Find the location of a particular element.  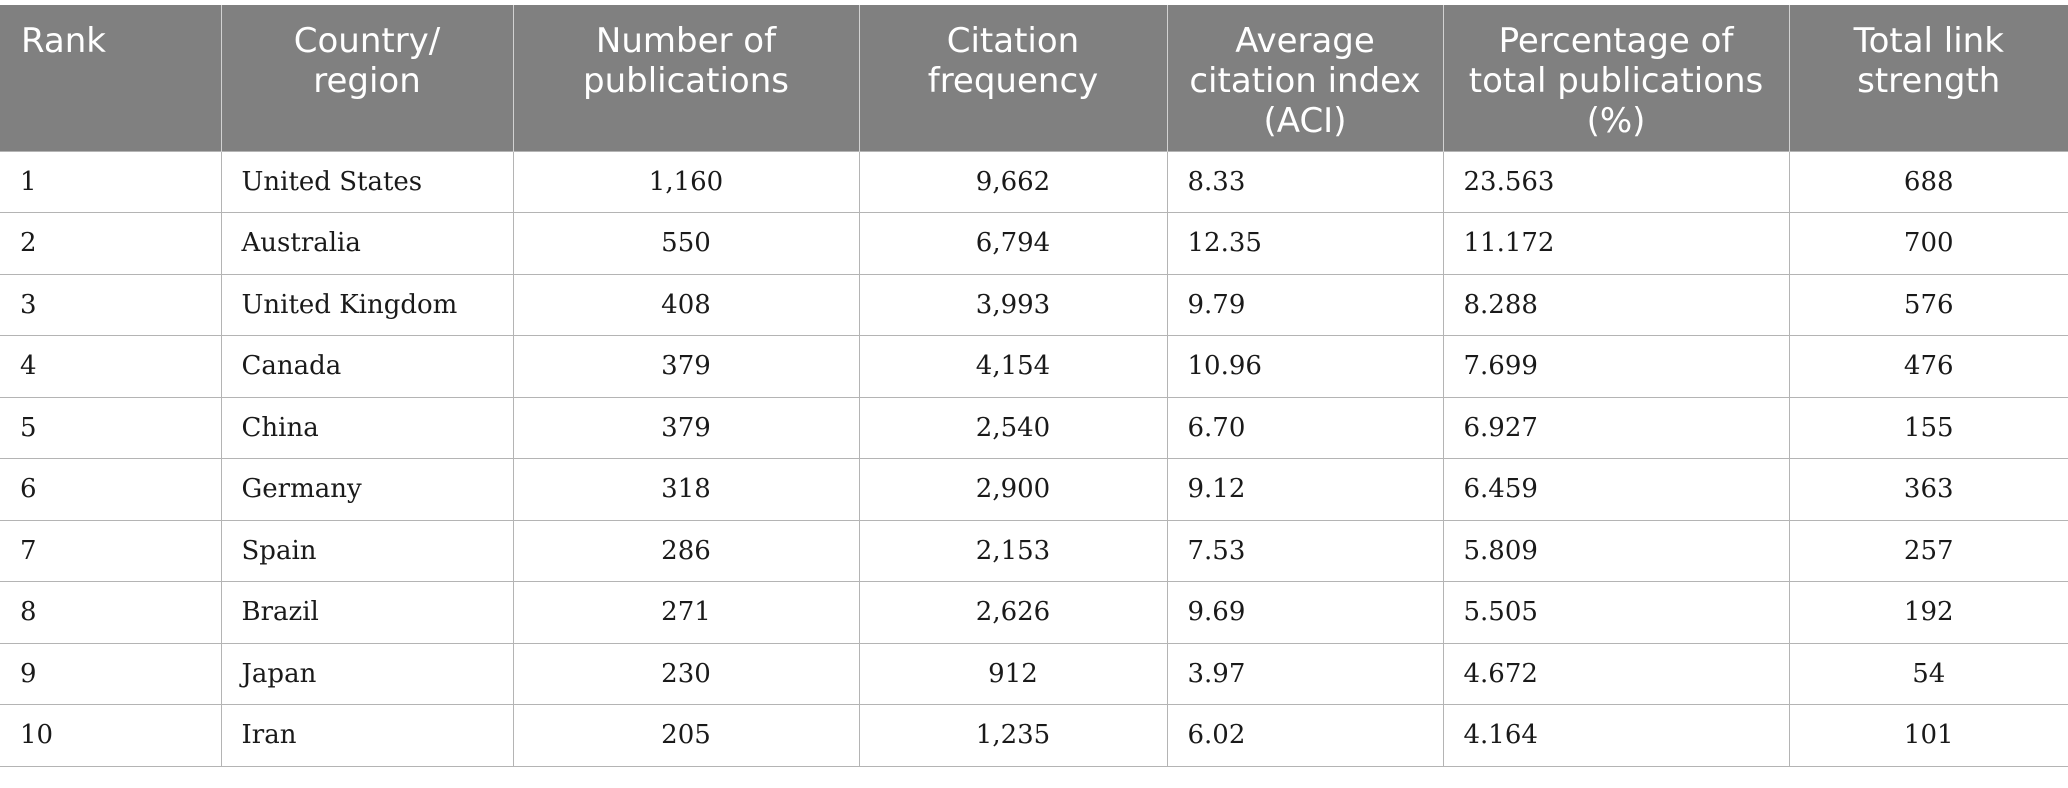

header-line: region is located at coordinates (367, 81).